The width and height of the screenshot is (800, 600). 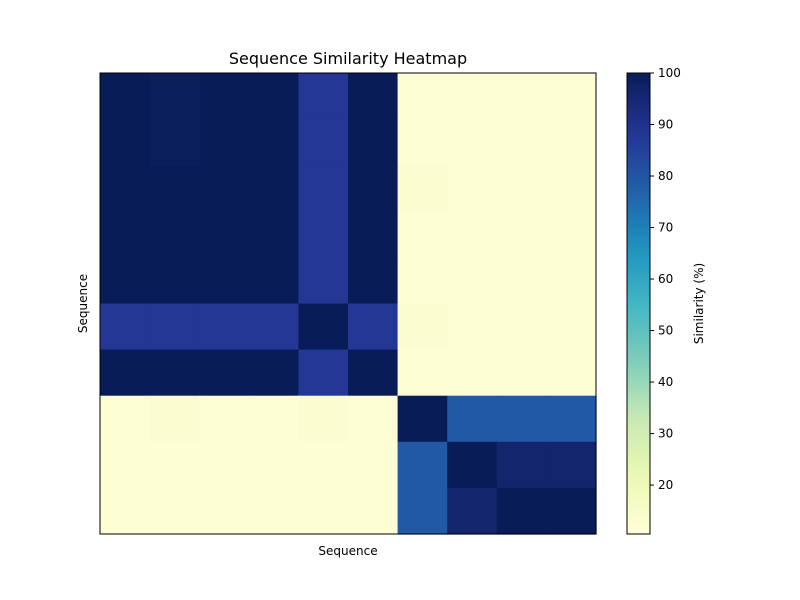 What do you see at coordinates (665, 434) in the screenshot?
I see `colorbar-tick-label: 30` at bounding box center [665, 434].